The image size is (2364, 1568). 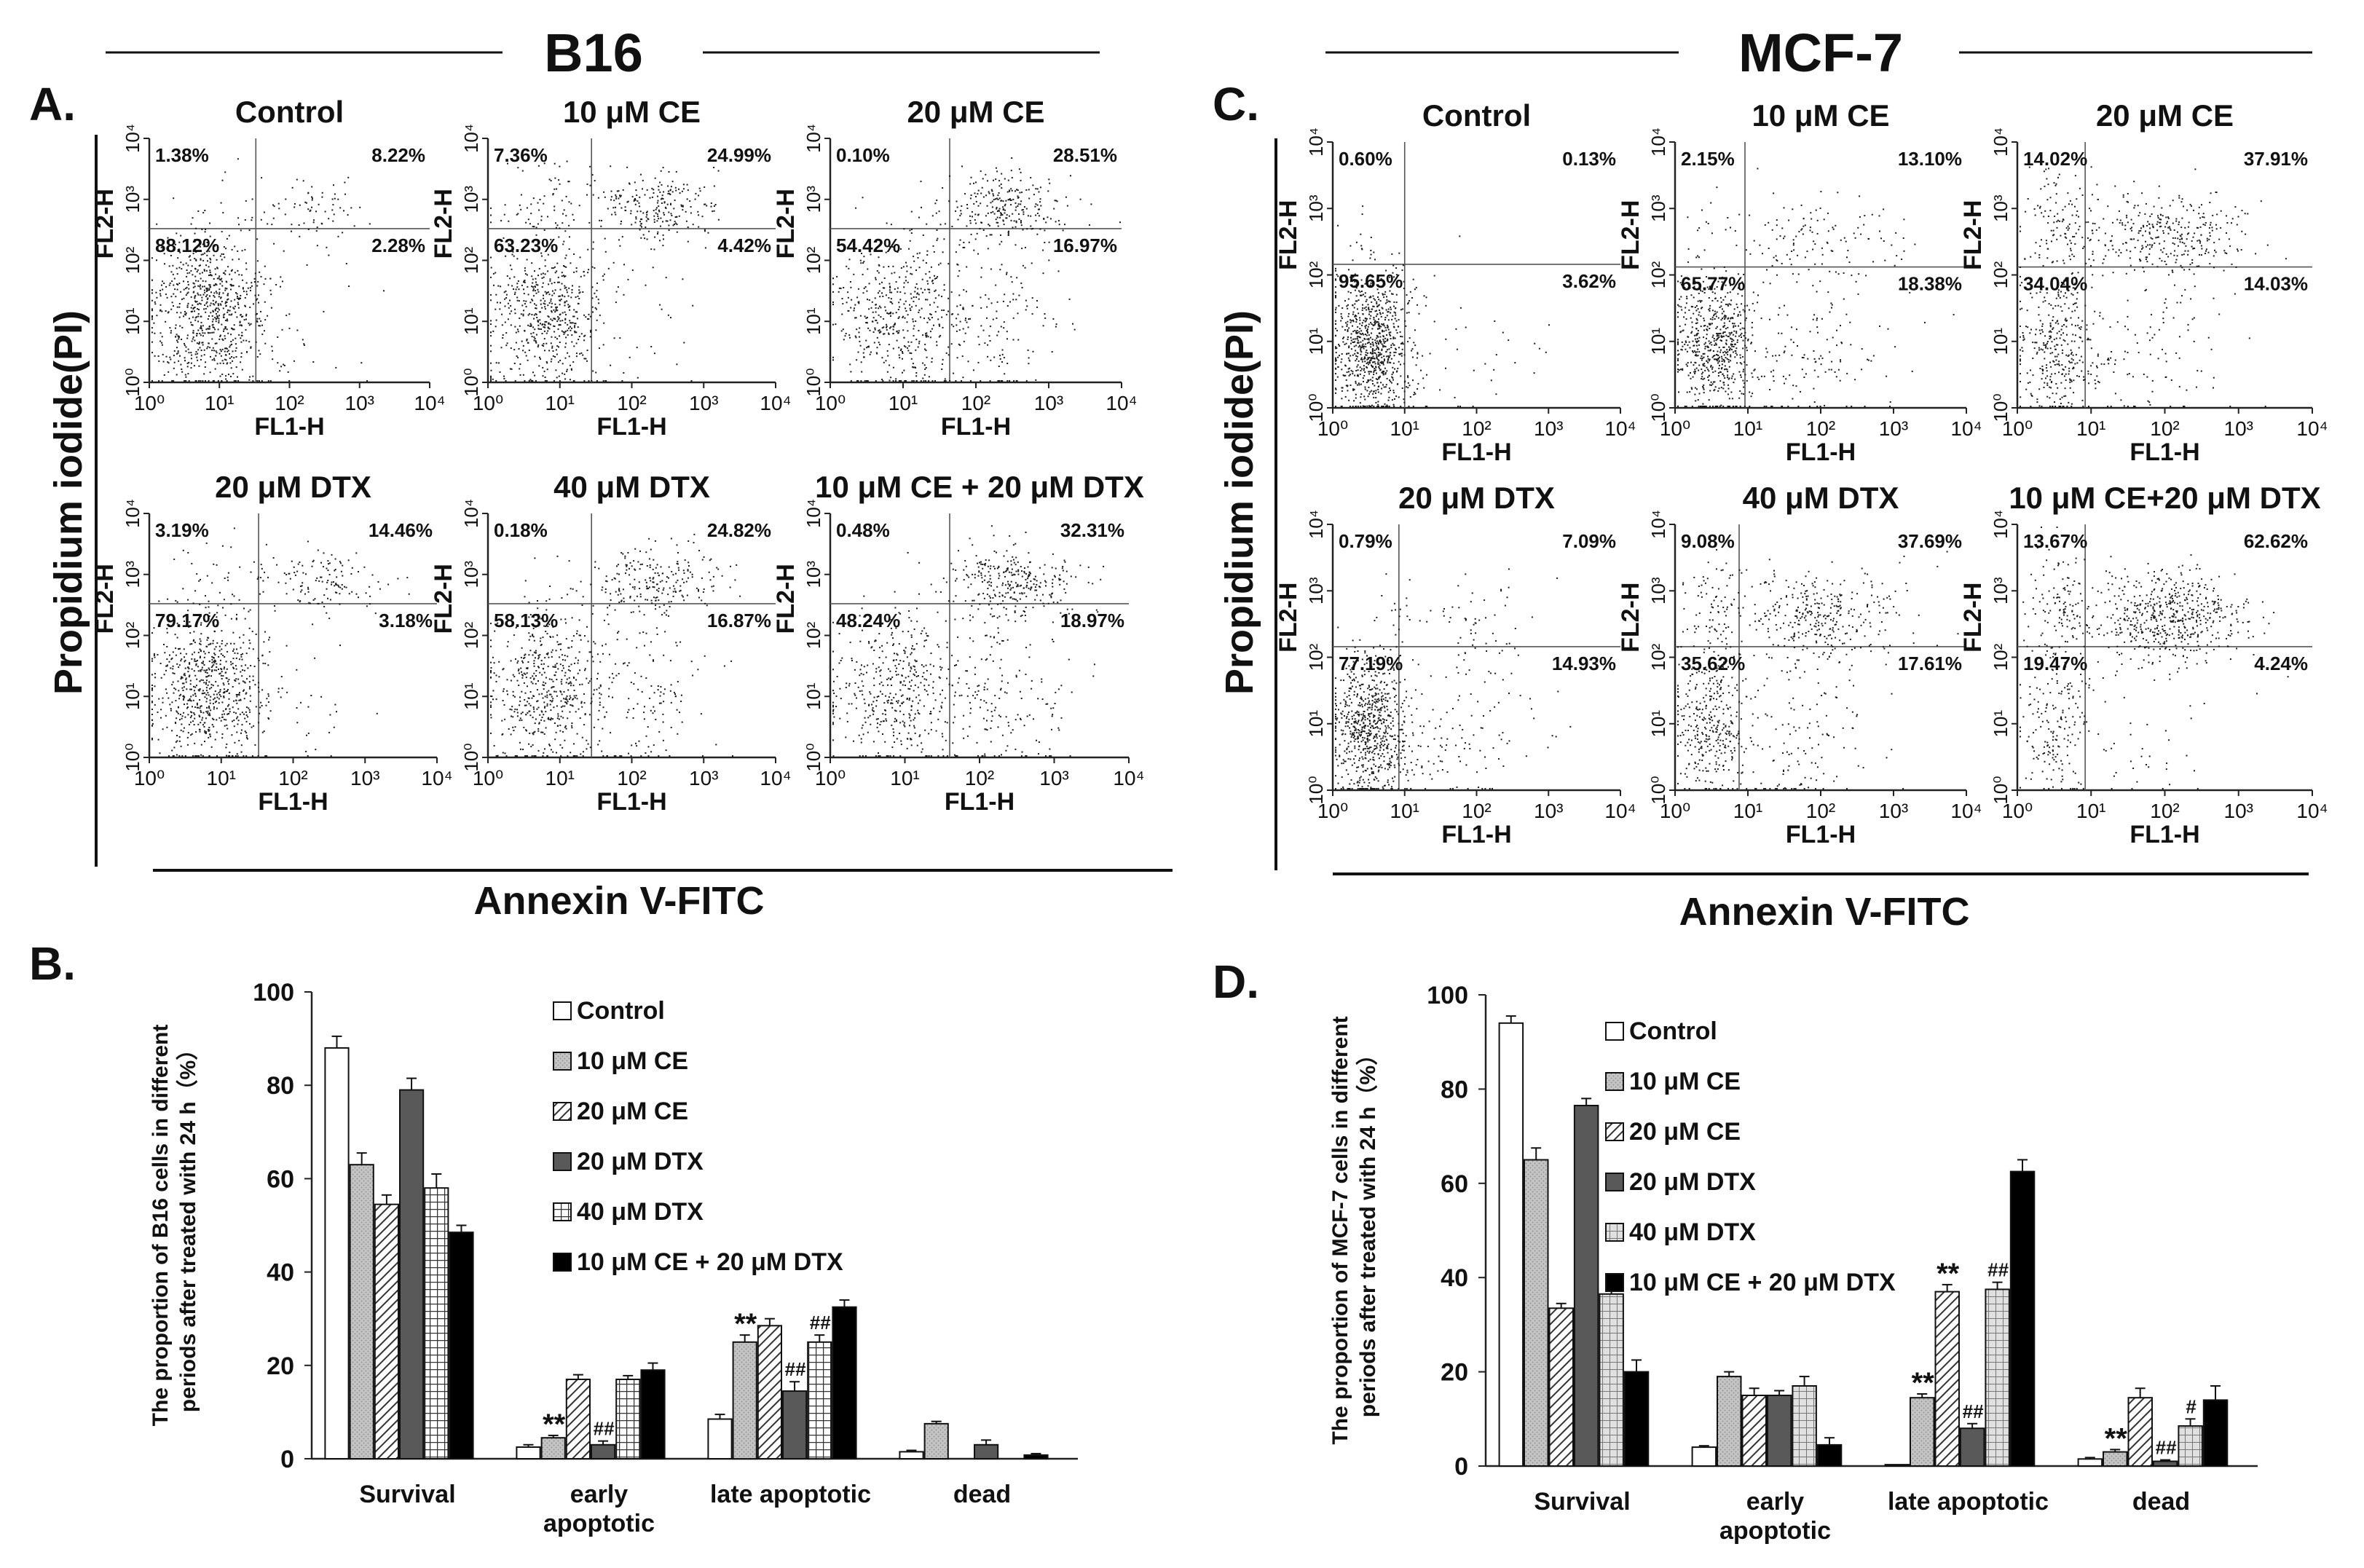 What do you see at coordinates (182, 155) in the screenshot?
I see `quadrant-upper-left: 1.38%` at bounding box center [182, 155].